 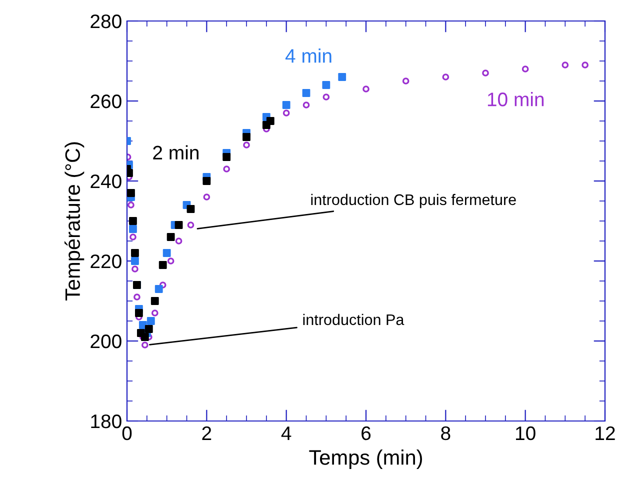 What do you see at coordinates (286, 433) in the screenshot?
I see `x-tick-label: 4` at bounding box center [286, 433].